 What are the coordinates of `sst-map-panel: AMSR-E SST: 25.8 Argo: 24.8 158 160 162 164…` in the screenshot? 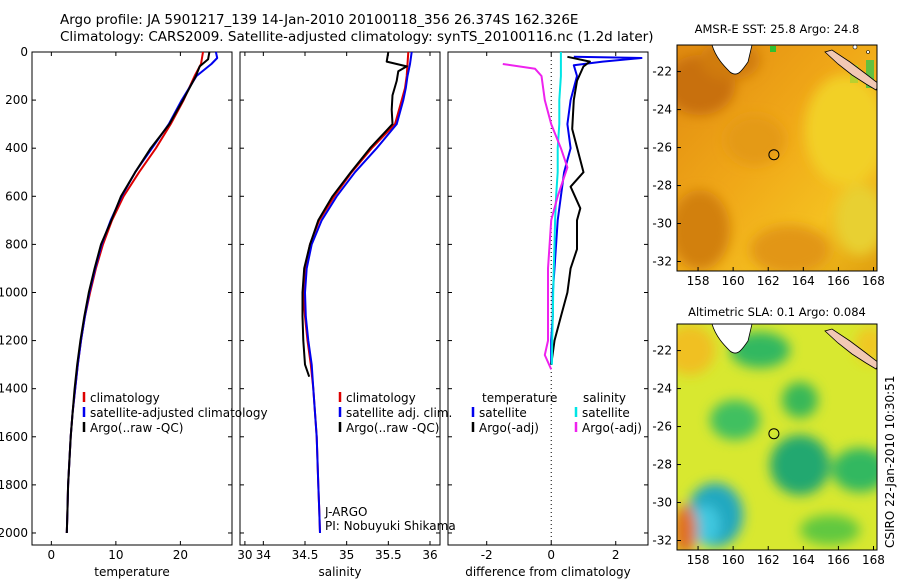 It's located at (768, 155).